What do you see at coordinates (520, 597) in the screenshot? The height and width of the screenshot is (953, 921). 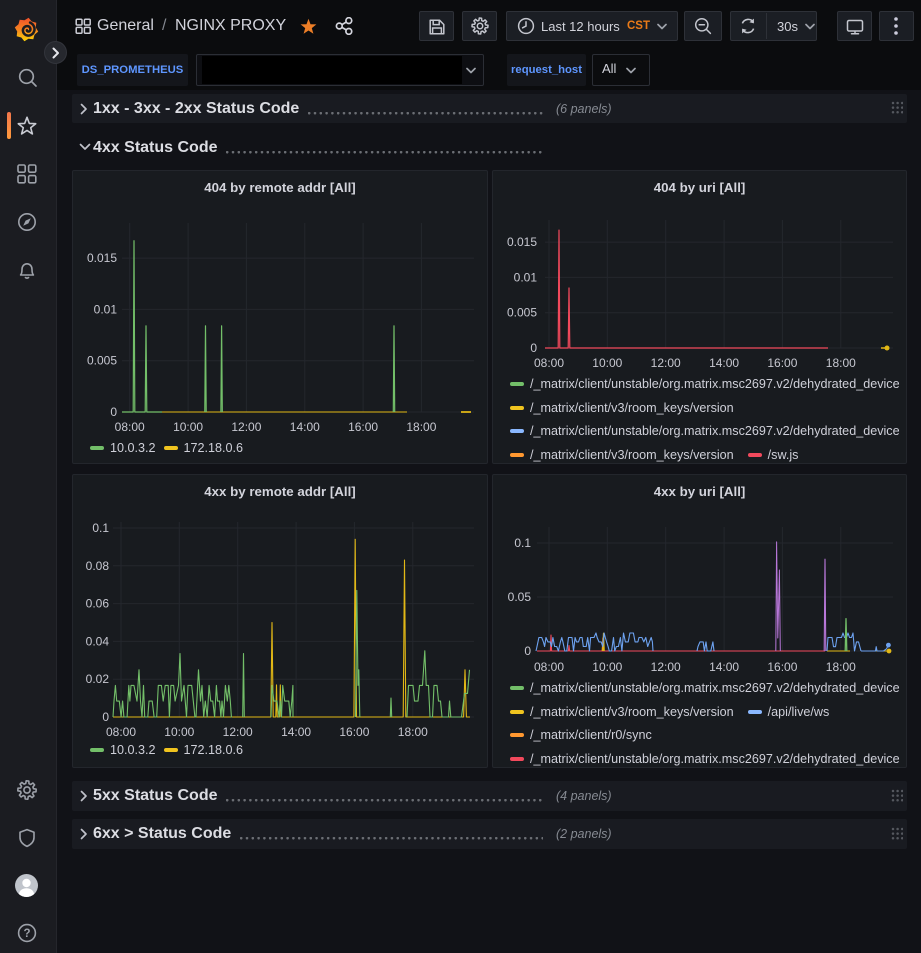 I see `svg-text: 0.05` at bounding box center [520, 597].